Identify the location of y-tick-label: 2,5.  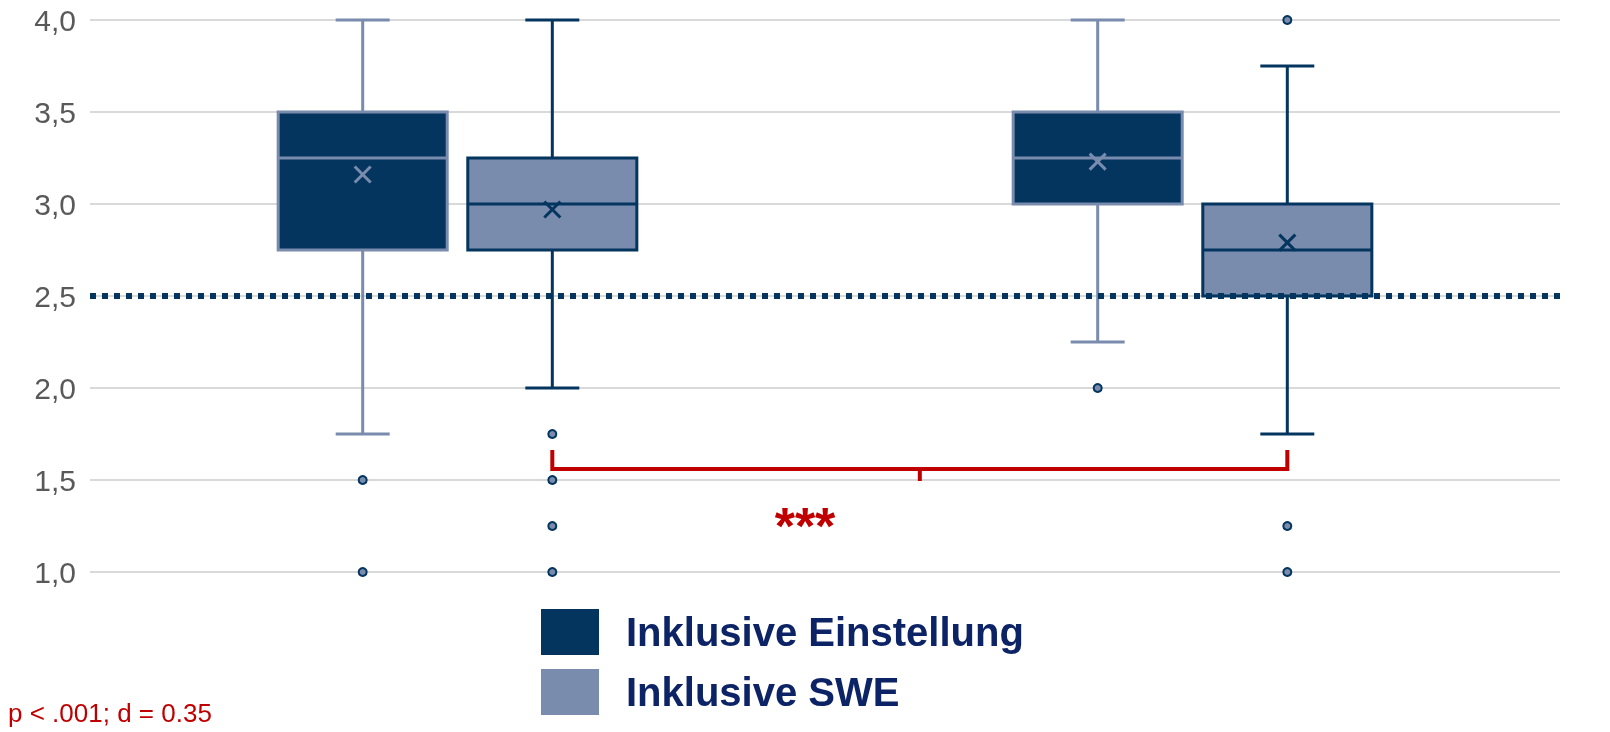
(55, 296).